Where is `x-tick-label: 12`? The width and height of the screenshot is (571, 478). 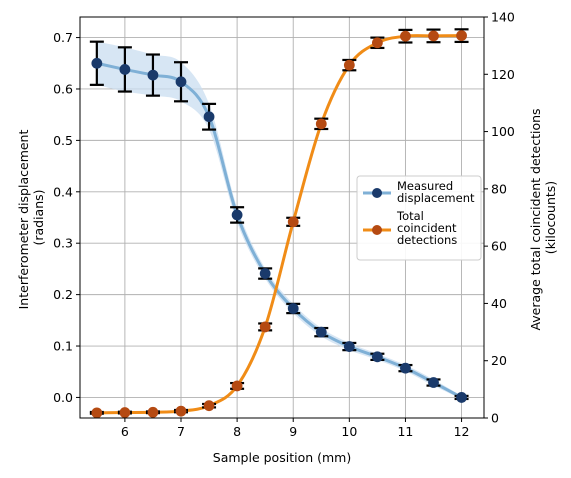
x-tick-label: 12 is located at coordinates (462, 431).